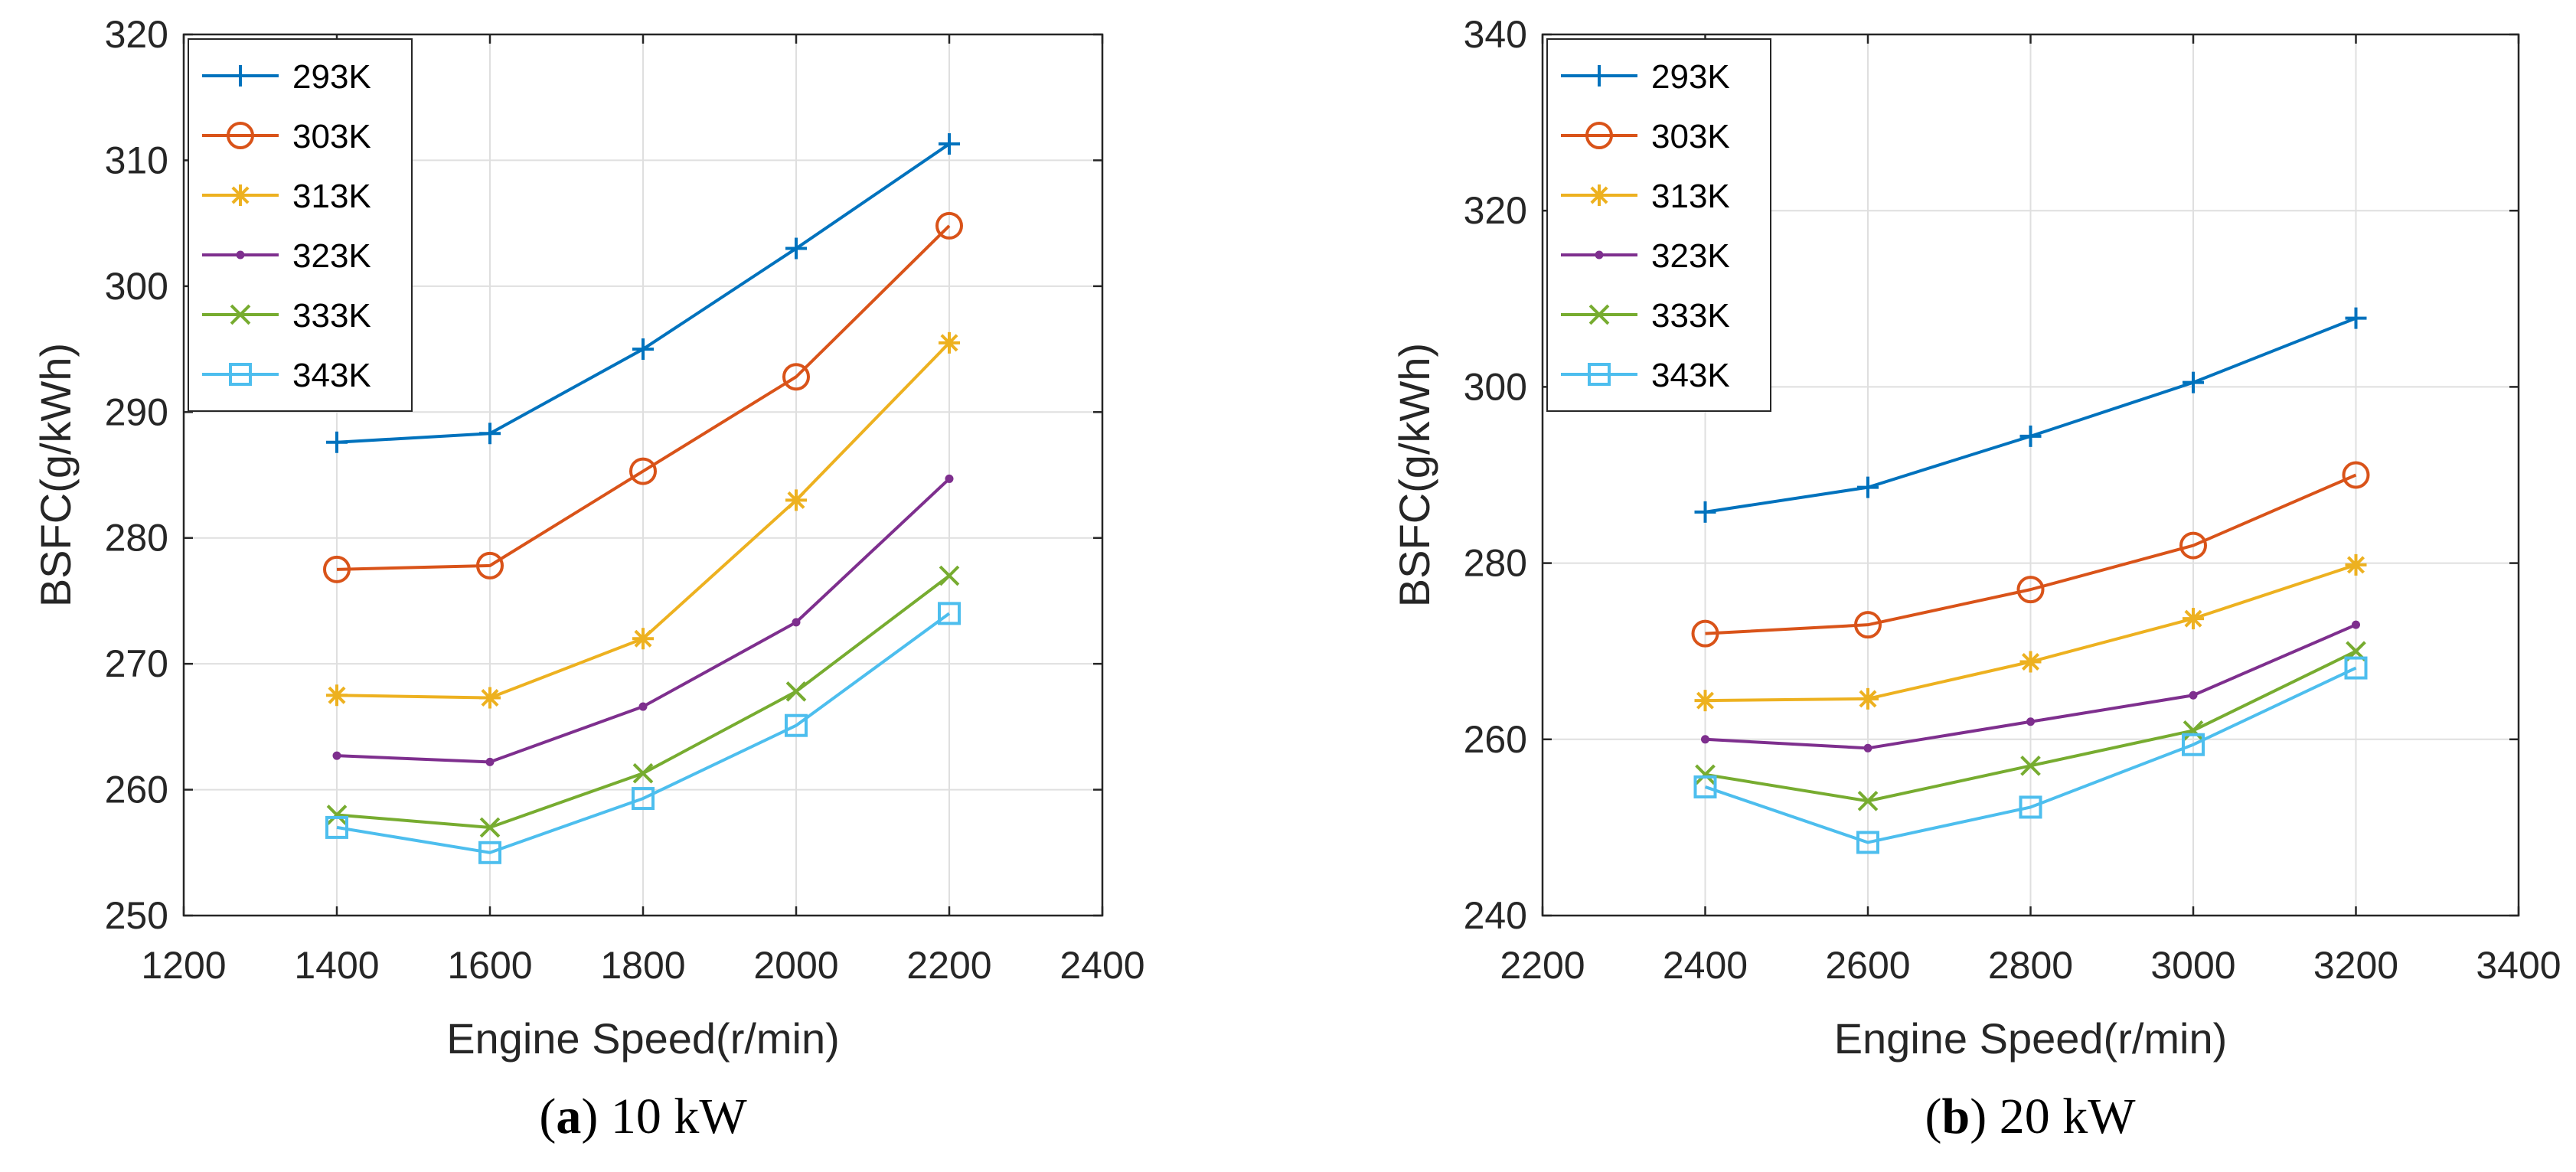 The height and width of the screenshot is (1172, 2576). Describe the element at coordinates (136, 663) in the screenshot. I see `y-tick-label: 270` at that location.